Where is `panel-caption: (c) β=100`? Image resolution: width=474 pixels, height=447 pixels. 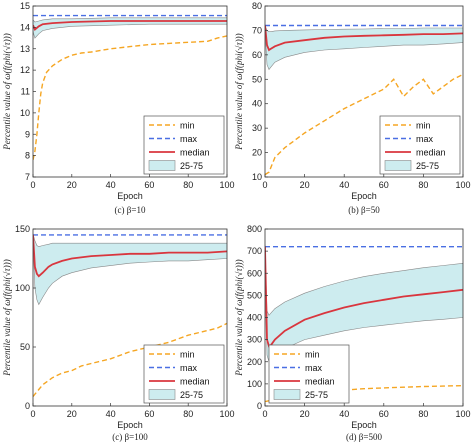
panel-caption: (c) β=100 is located at coordinates (130, 437).